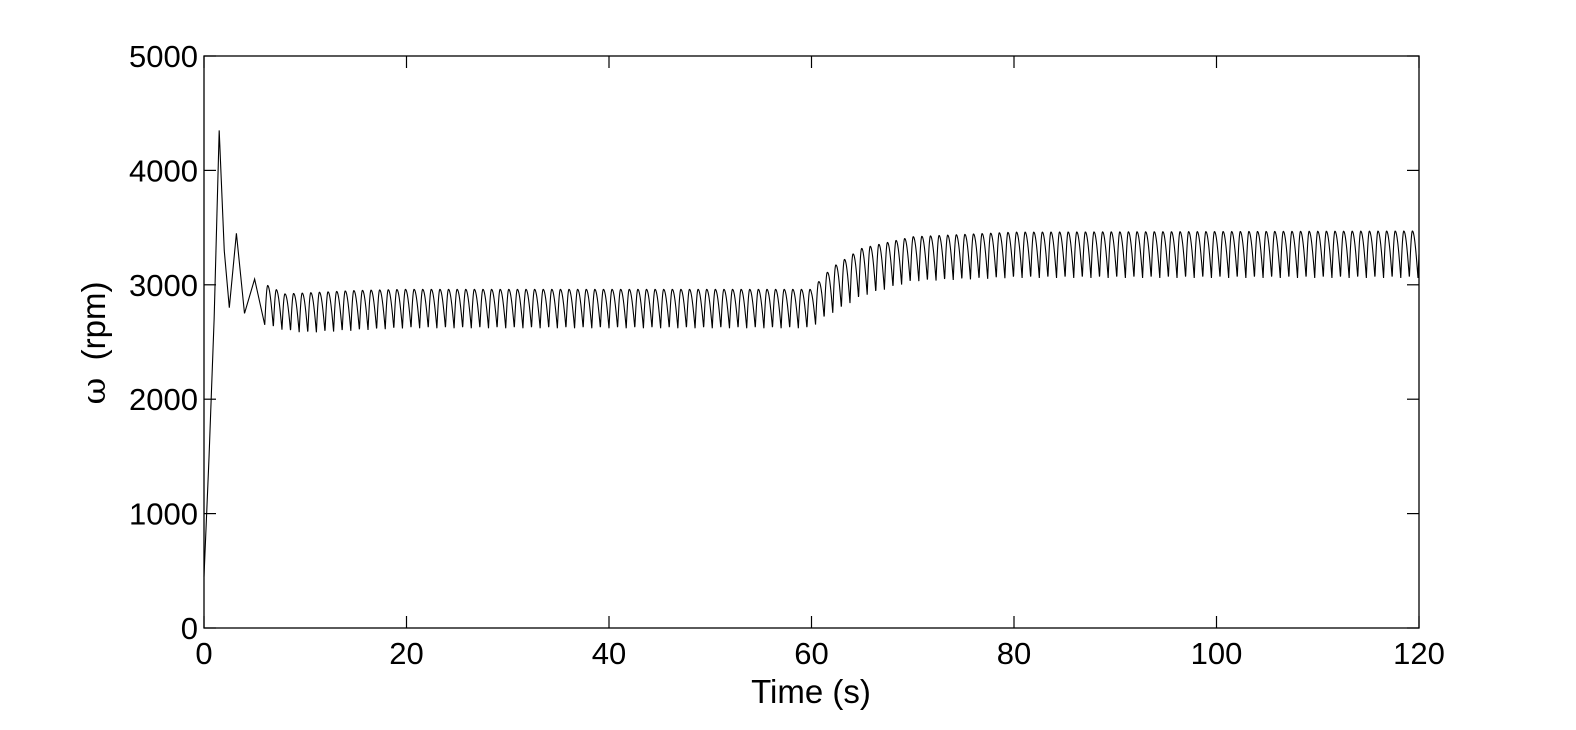  Describe the element at coordinates (811, 653) in the screenshot. I see `x-tick-label: 60` at that location.